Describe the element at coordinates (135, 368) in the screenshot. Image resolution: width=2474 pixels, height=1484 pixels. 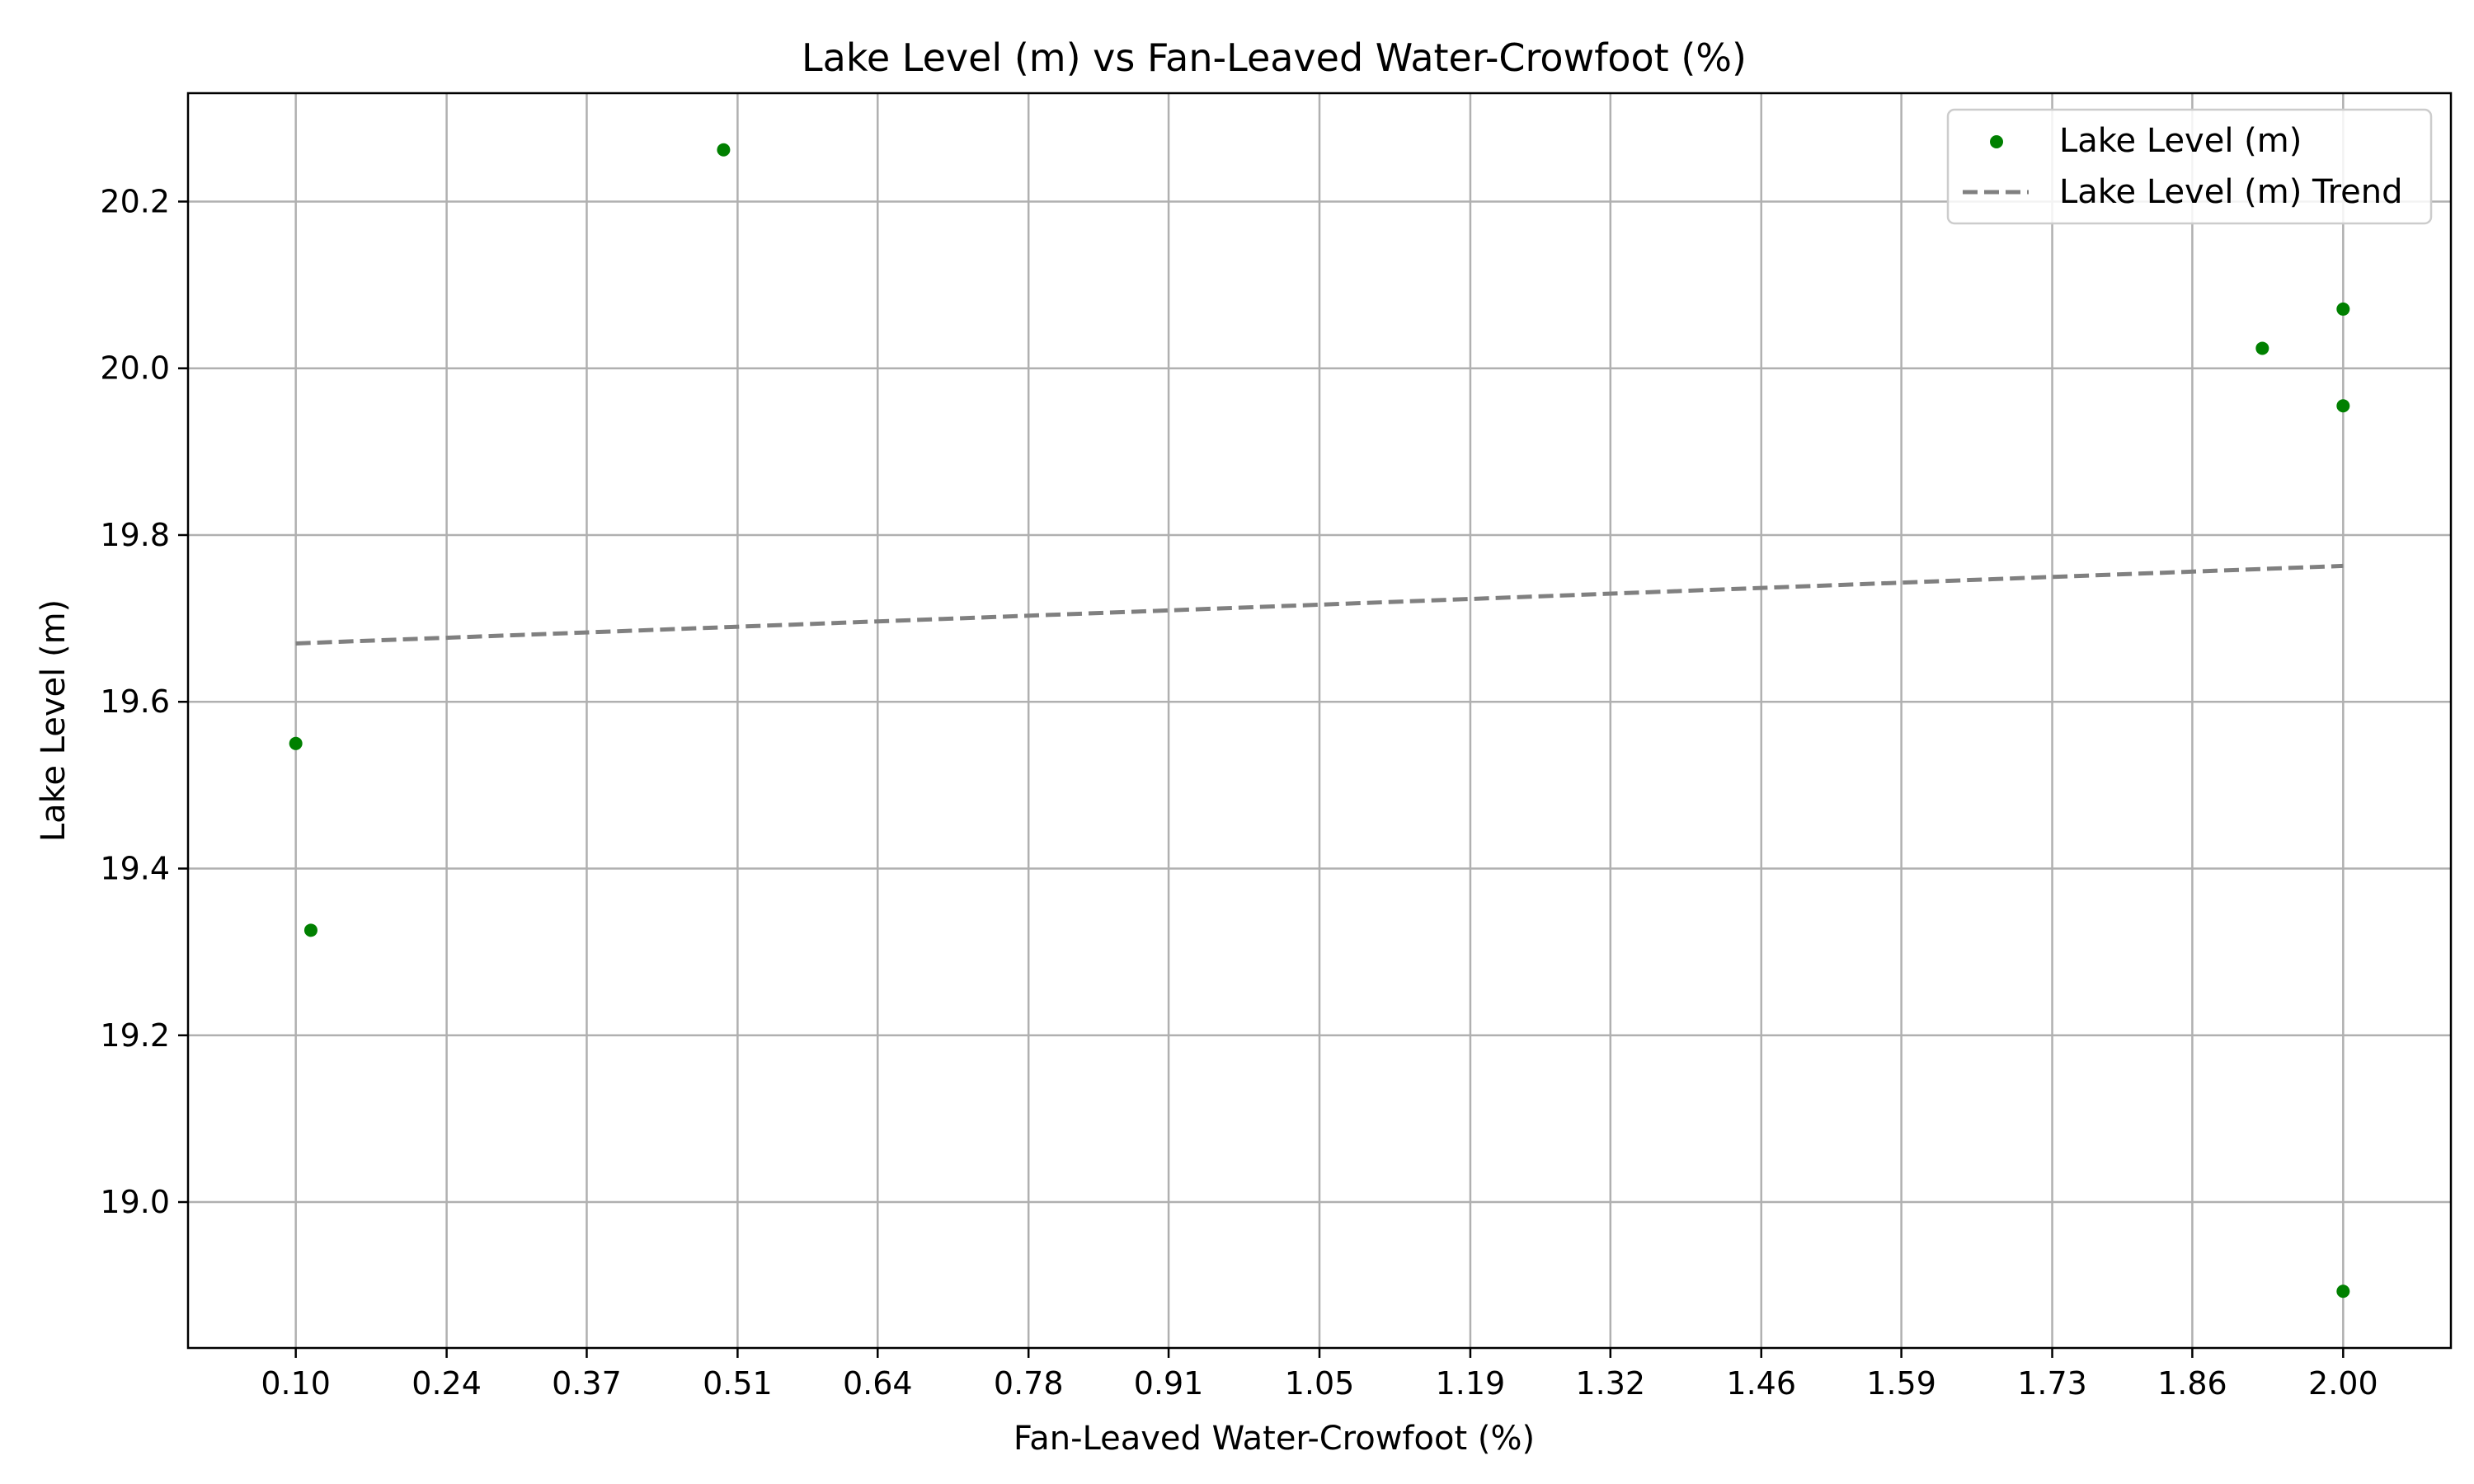
I see `y-tick-label: 20.0` at that location.